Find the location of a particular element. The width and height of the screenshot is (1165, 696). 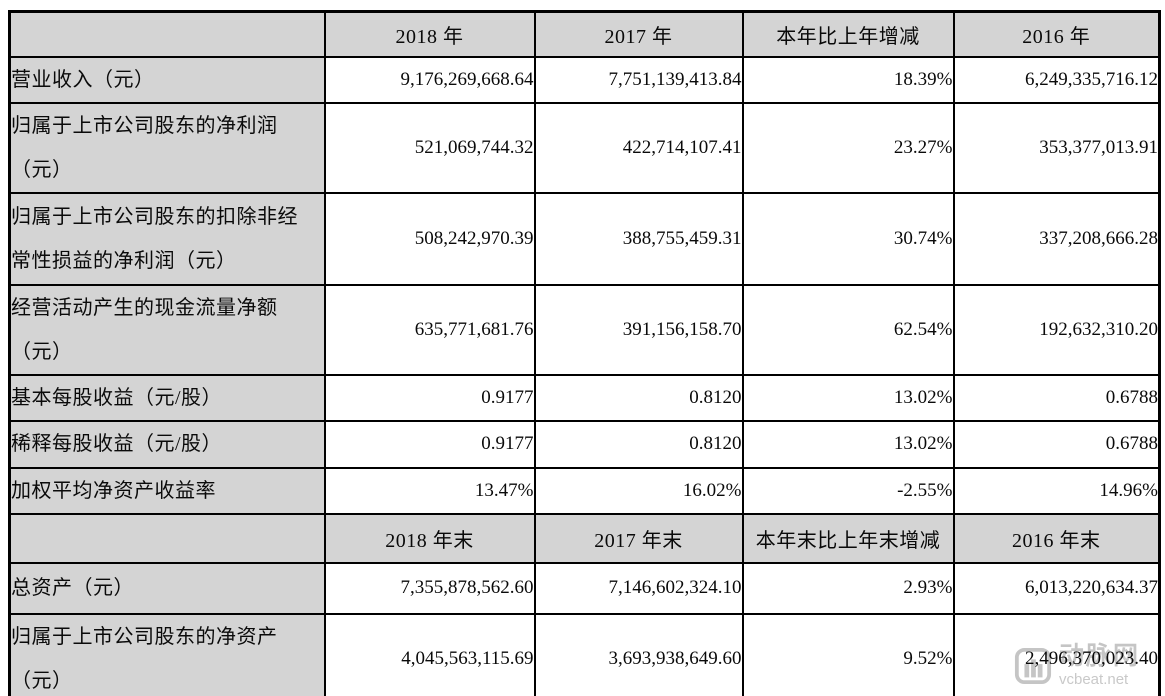

value-2018: 9,176,269,668.64 is located at coordinates (429, 79).